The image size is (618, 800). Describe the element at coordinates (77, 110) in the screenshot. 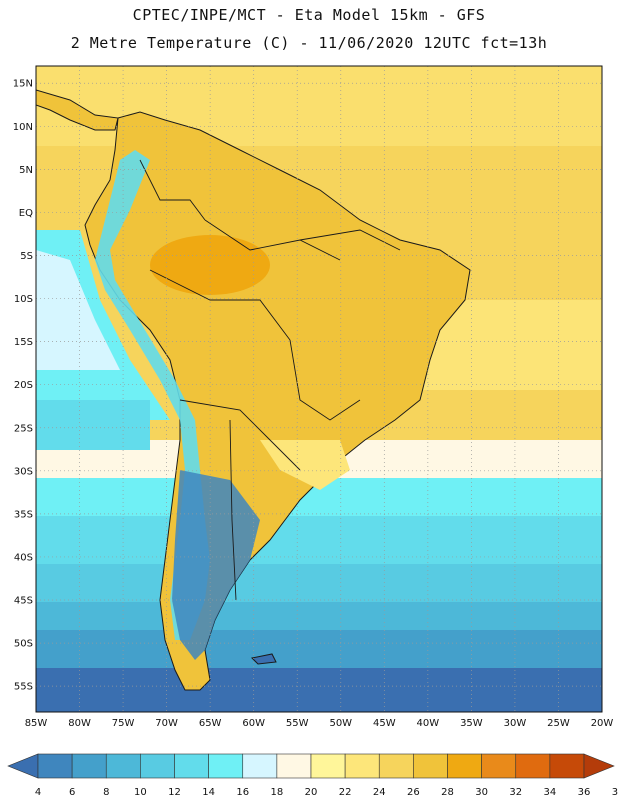

I see `central-america-land` at that location.